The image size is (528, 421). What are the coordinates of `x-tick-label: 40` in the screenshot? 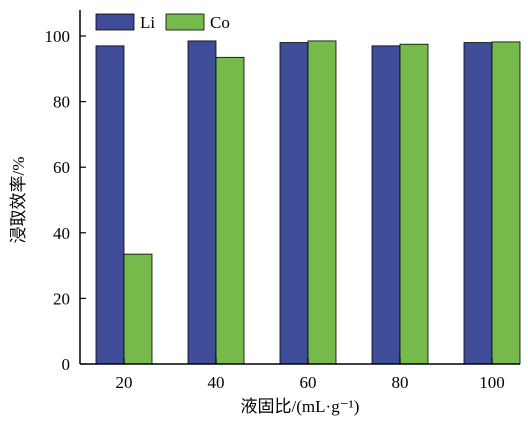 It's located at (216, 382).